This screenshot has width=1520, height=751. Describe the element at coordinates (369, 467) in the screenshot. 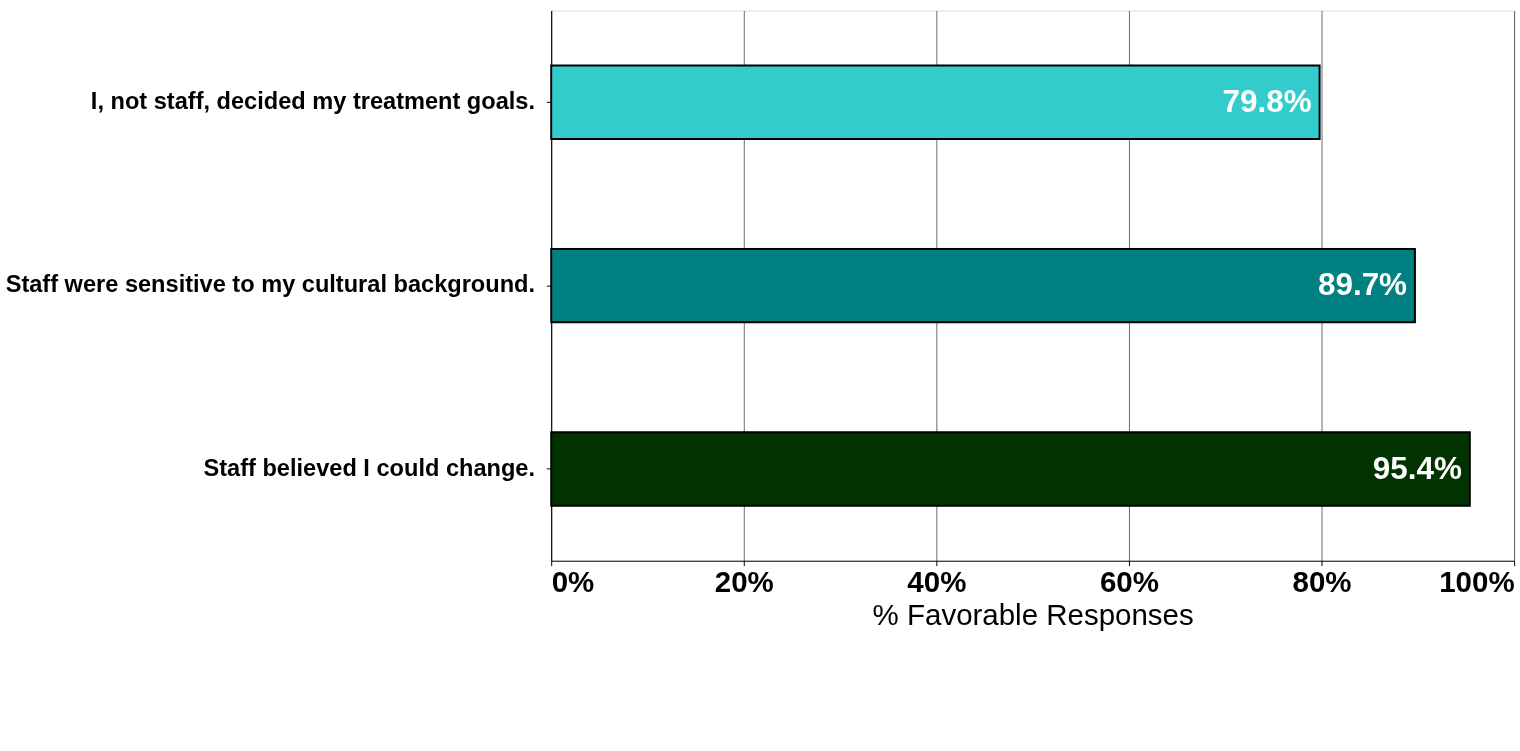

I see `y-tick-label: Staff believed I could change.` at that location.